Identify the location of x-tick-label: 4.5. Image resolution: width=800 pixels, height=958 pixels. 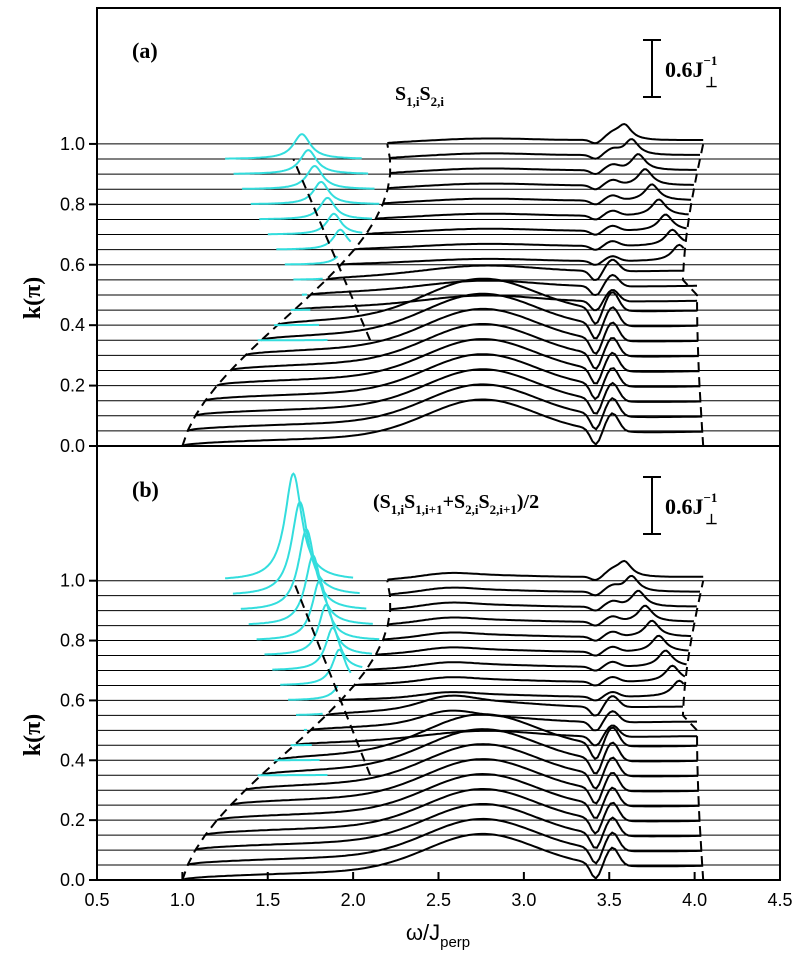
(779, 900).